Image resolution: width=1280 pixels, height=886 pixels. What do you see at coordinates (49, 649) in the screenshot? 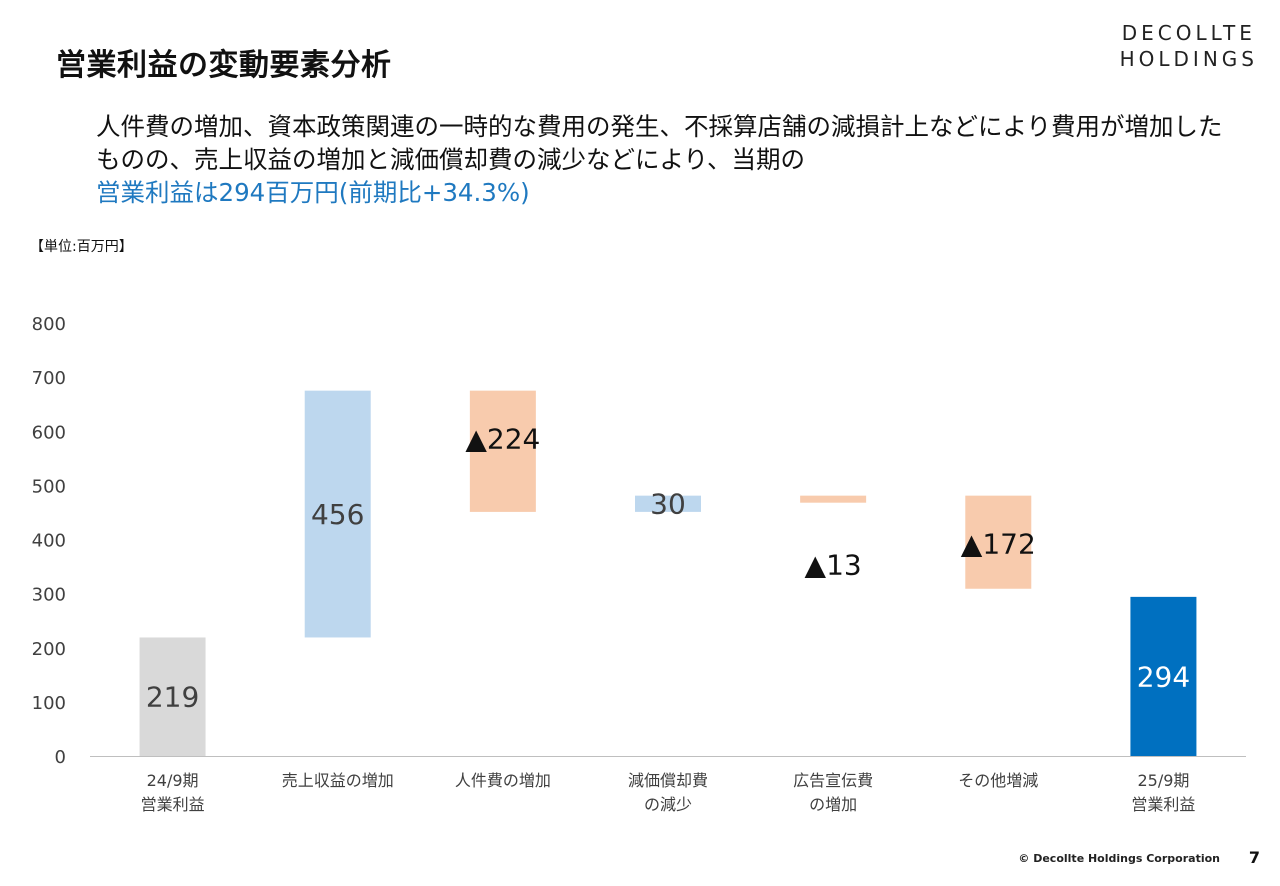
I see `y-tick-label: 200` at bounding box center [49, 649].